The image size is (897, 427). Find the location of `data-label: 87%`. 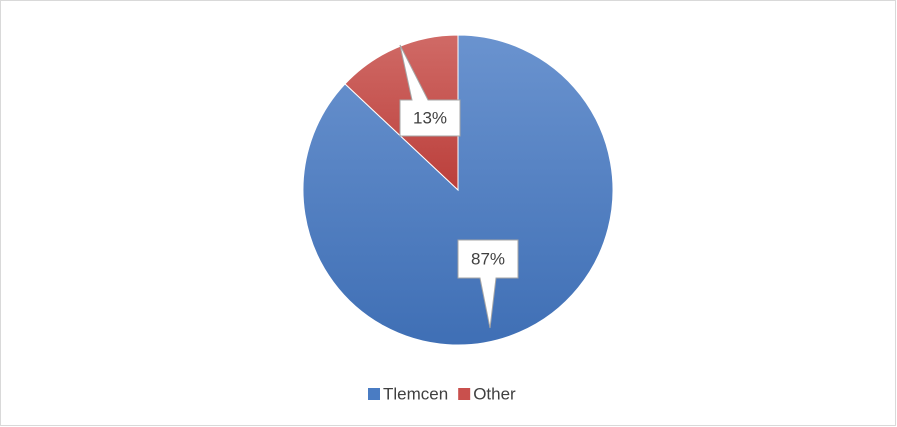

data-label: 87% is located at coordinates (488, 258).